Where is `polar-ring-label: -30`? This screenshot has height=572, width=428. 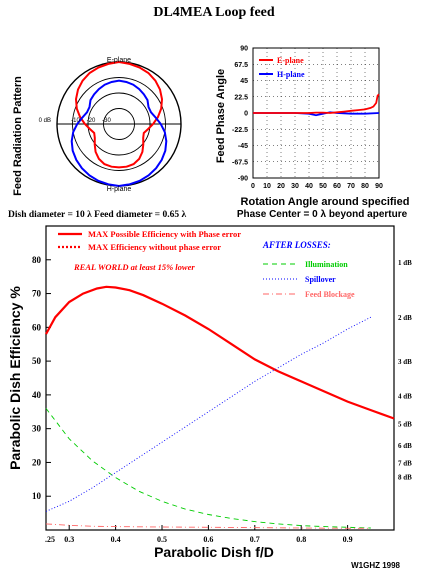
polar-ring-label: -30 is located at coordinates (106, 121).